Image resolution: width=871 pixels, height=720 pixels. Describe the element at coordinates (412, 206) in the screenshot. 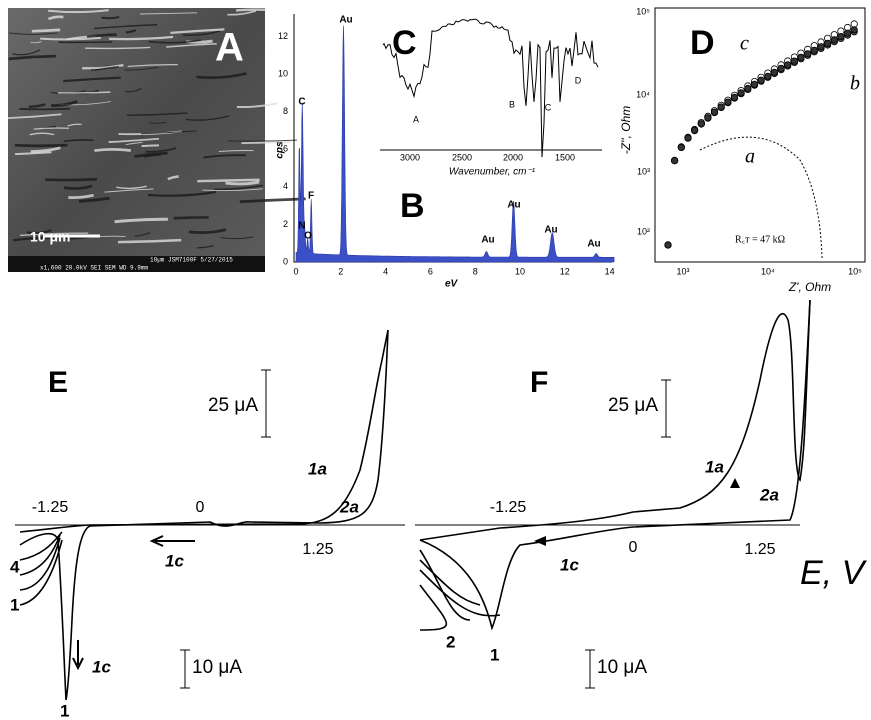

I see `panel-label: B` at that location.